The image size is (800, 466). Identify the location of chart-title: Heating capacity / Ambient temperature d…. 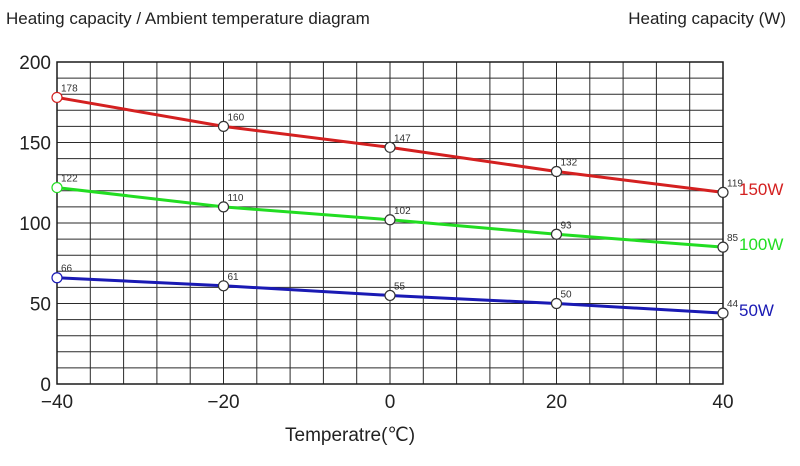
(188, 18).